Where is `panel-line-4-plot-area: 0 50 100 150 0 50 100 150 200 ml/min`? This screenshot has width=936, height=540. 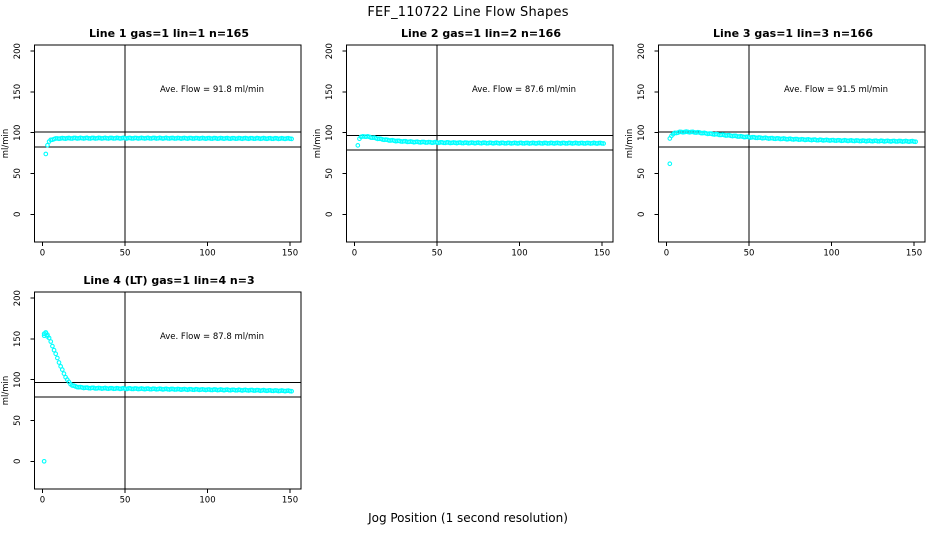
panel-line-4-plot-area: 0 50 100 150 0 50 100 150 200 ml/min is located at coordinates (151, 398).